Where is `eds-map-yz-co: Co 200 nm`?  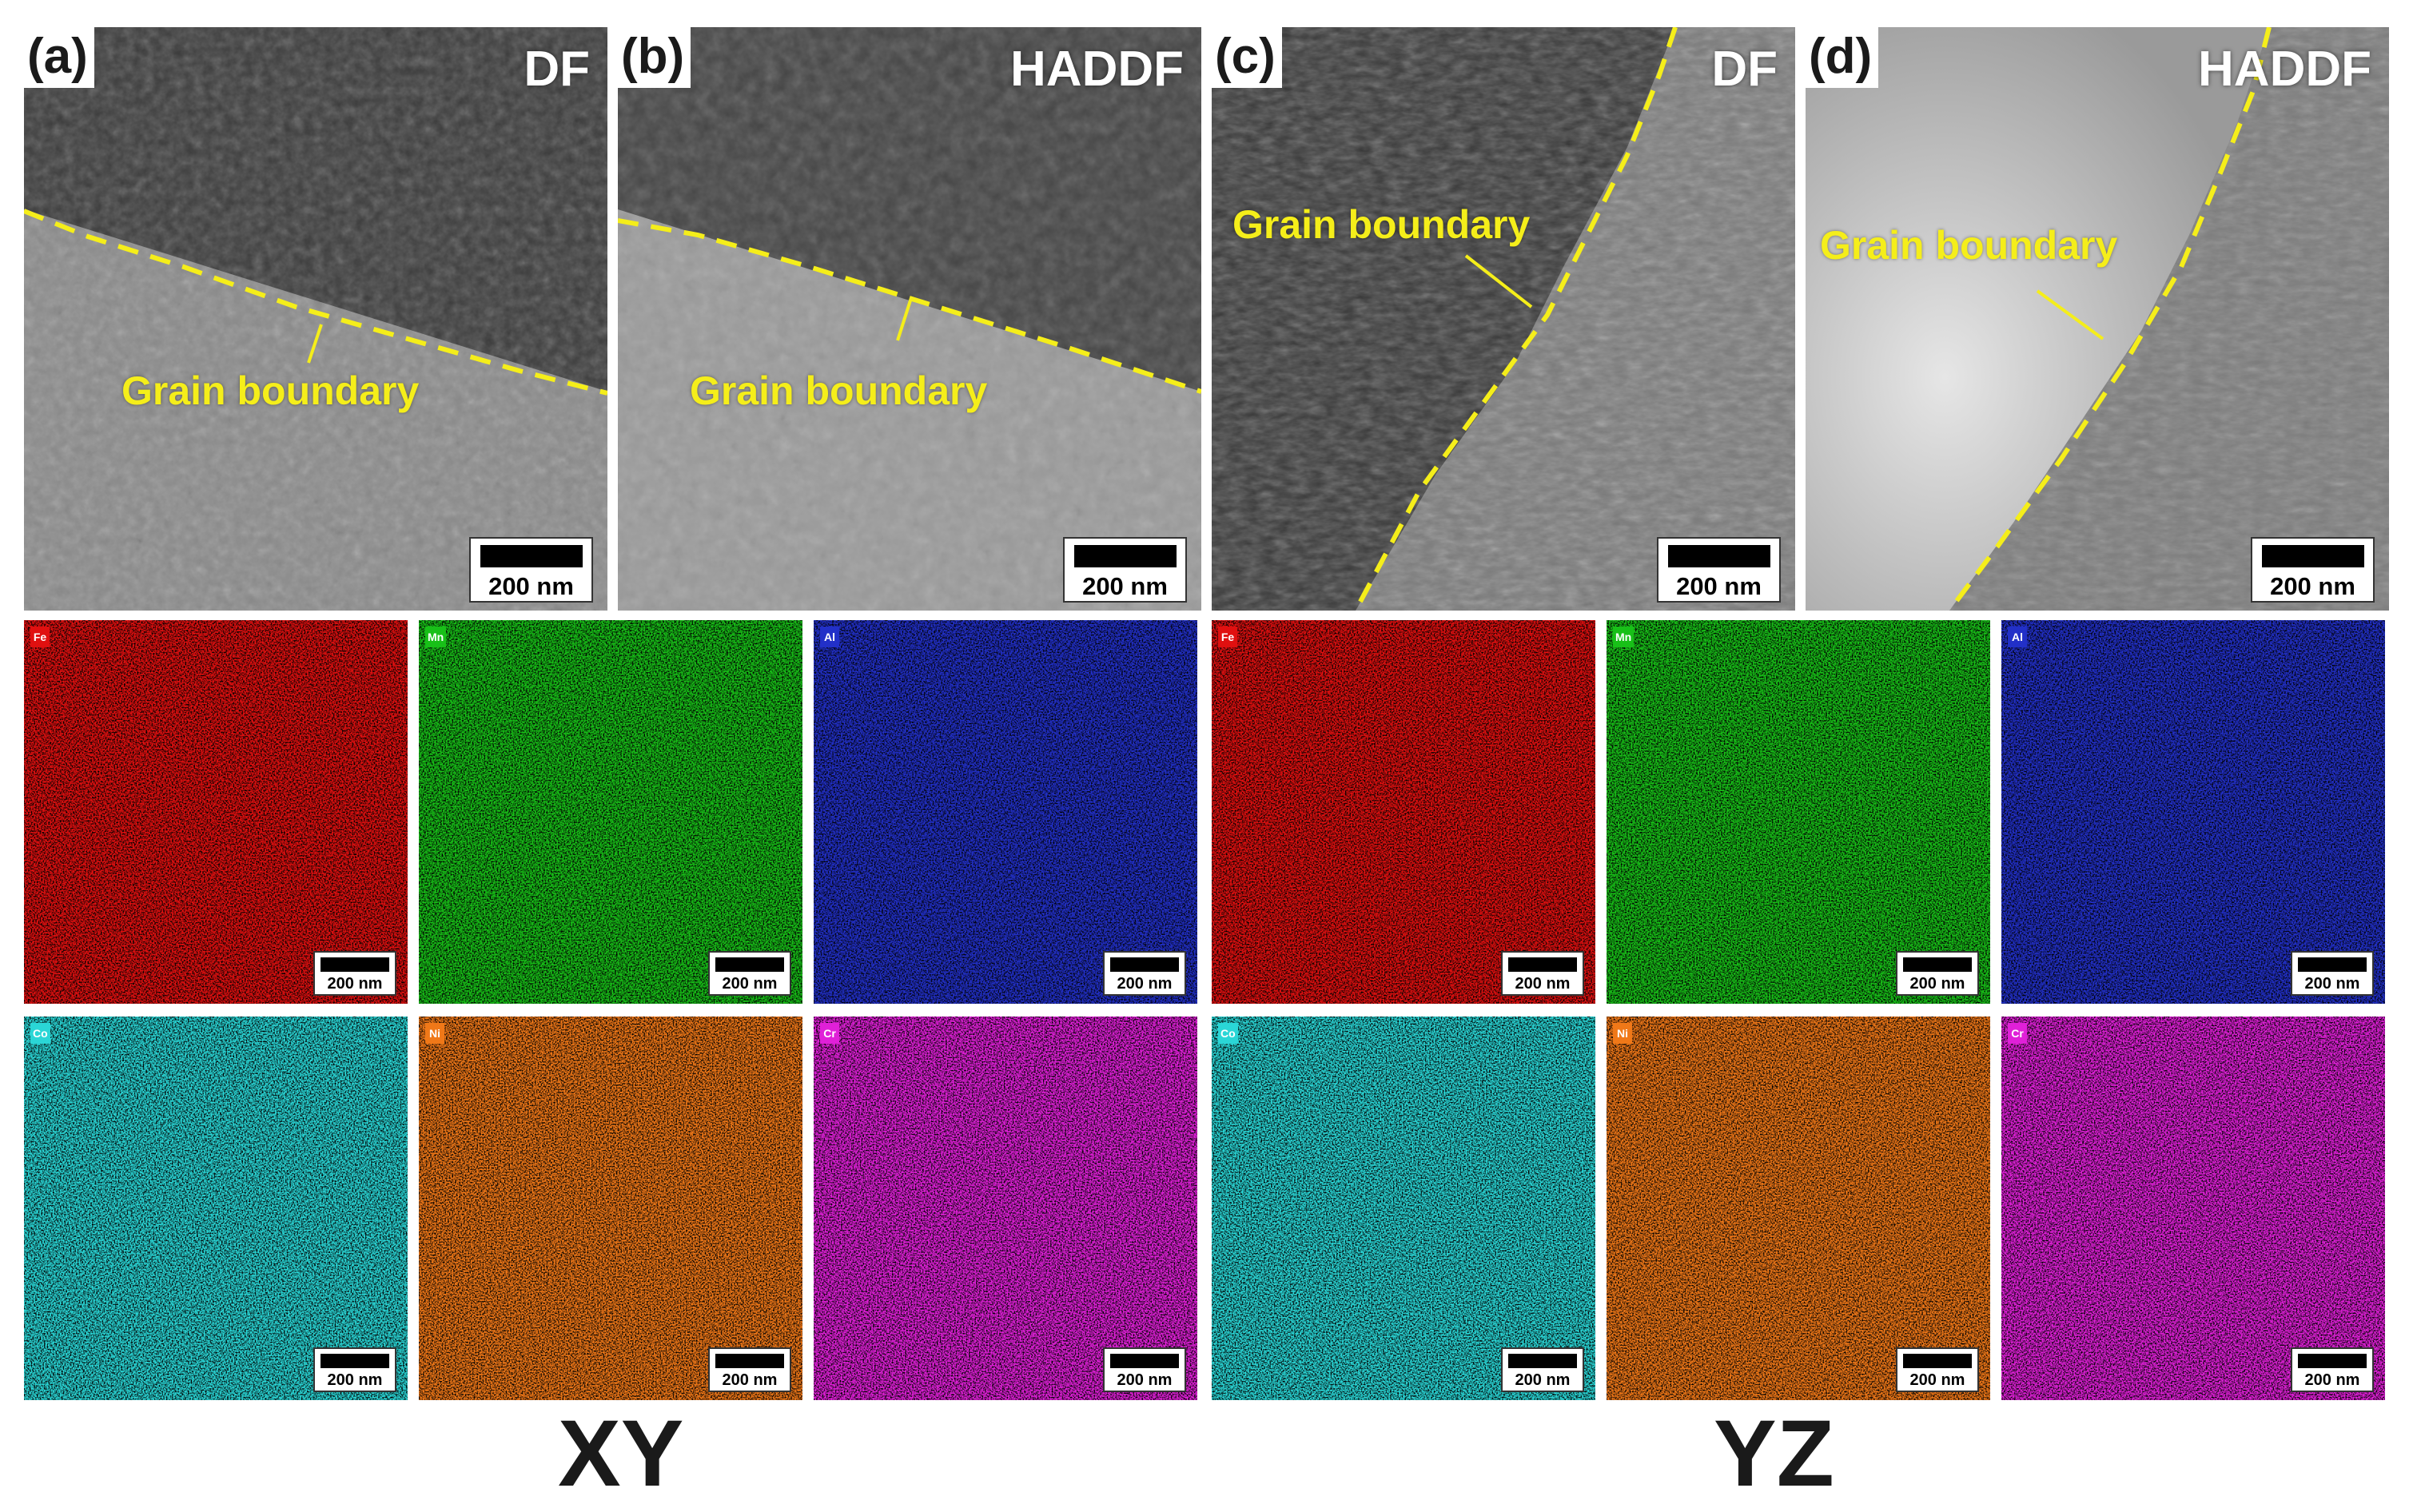
eds-map-yz-co: Co 200 nm is located at coordinates (1403, 1208).